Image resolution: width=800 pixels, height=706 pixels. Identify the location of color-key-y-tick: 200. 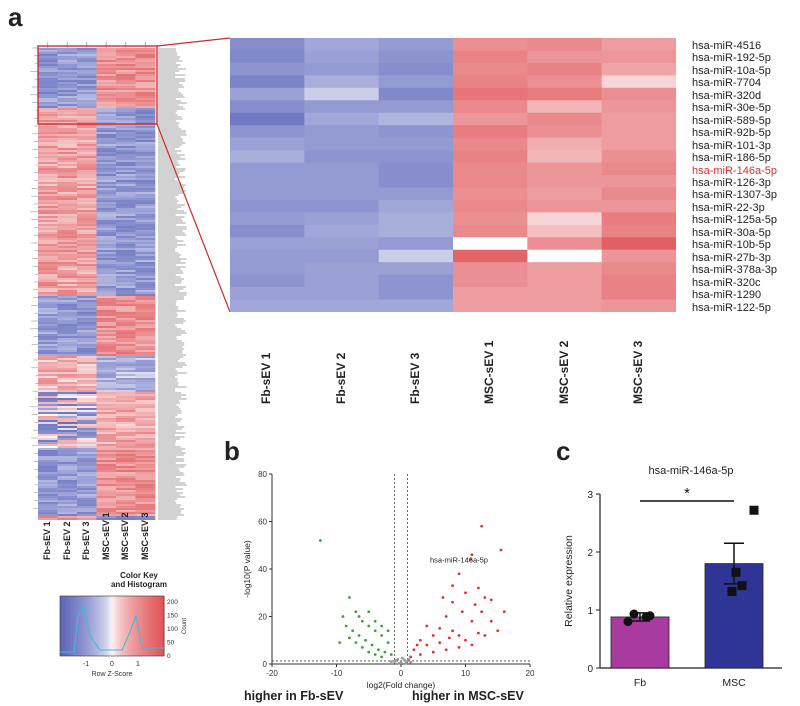
(172, 602).